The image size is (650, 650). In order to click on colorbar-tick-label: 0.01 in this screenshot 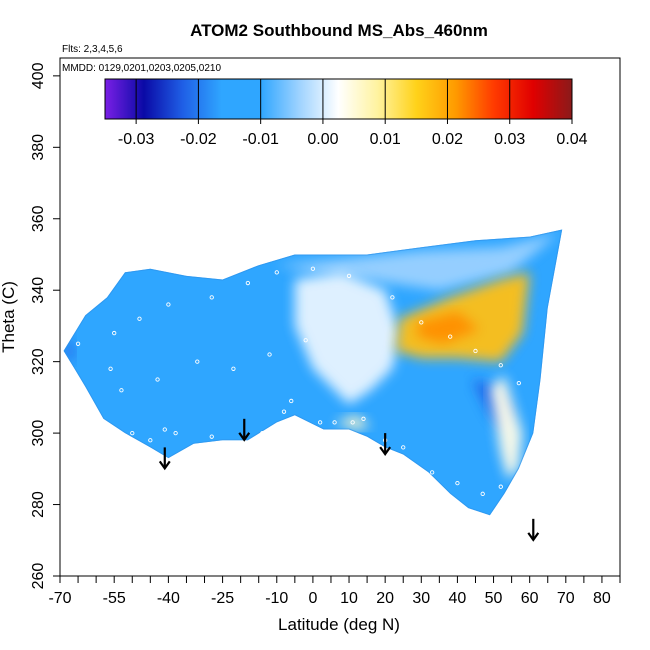, I will do `click(385, 139)`.